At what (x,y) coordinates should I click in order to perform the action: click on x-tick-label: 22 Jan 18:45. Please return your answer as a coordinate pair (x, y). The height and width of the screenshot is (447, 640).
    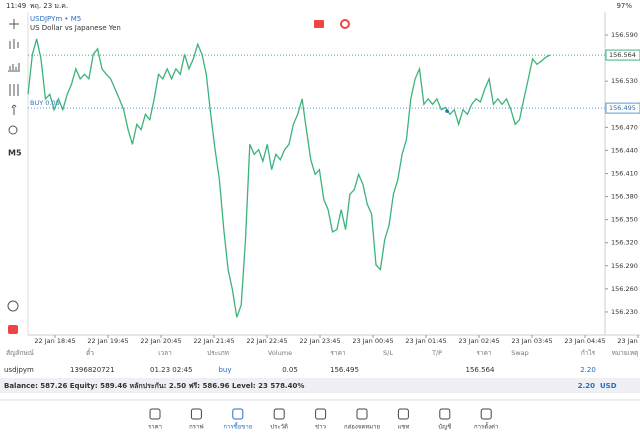
    Looking at the image, I should click on (54, 341).